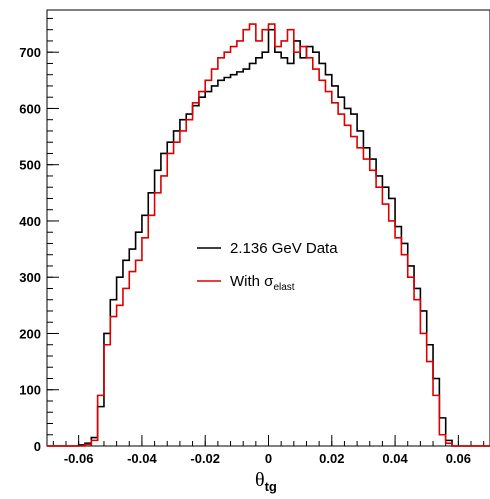 The height and width of the screenshot is (499, 490). I want to click on x-tick-label: 0, so click(268, 458).